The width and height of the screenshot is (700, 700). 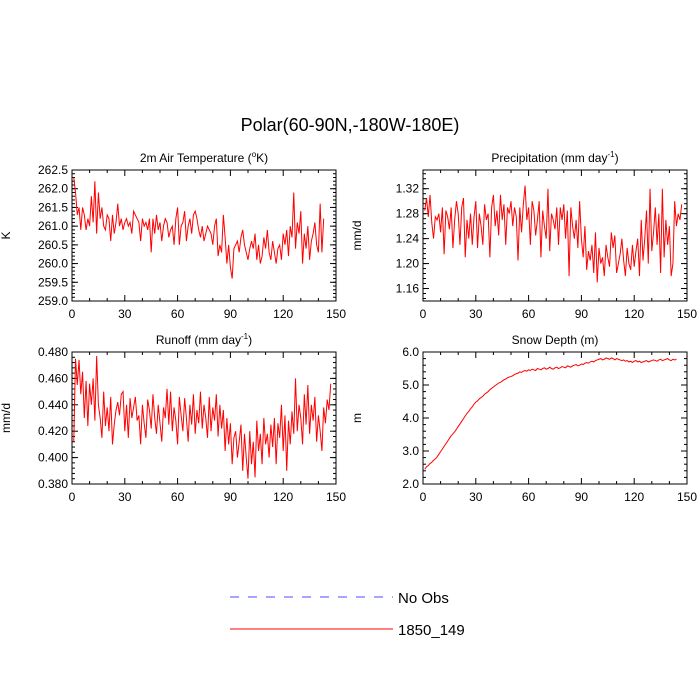 What do you see at coordinates (687, 314) in the screenshot?
I see `precipitation-x-tick-label: 150` at bounding box center [687, 314].